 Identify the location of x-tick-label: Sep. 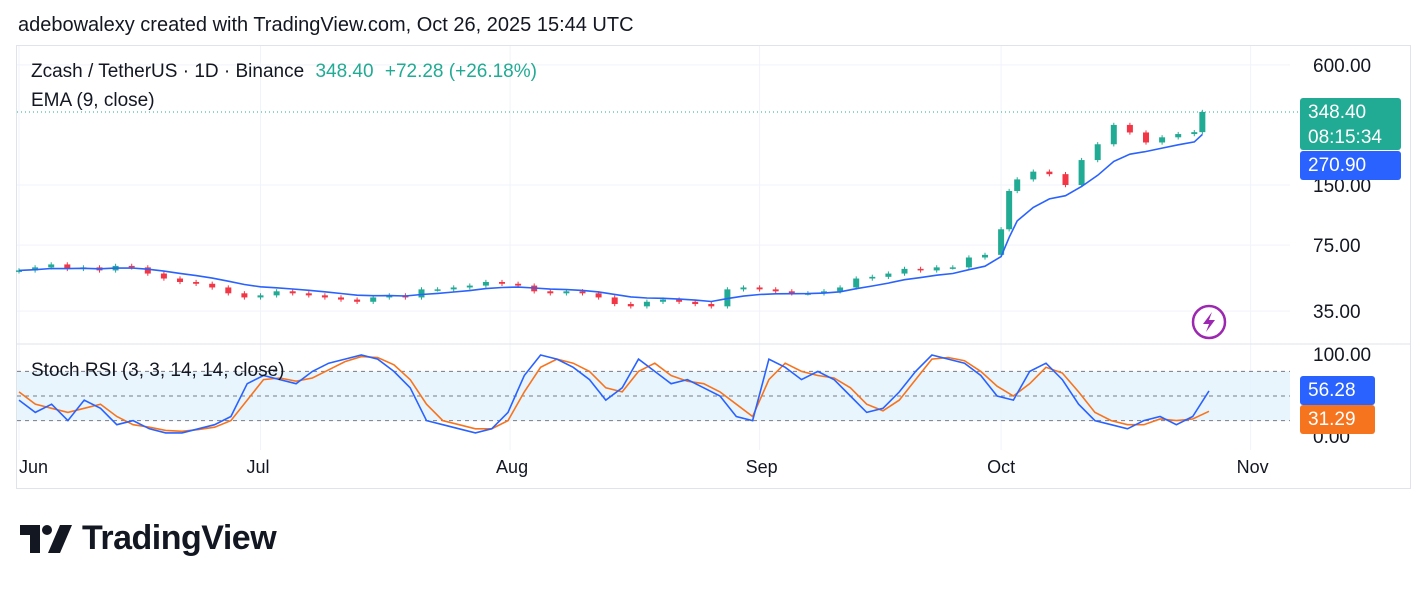
(762, 467).